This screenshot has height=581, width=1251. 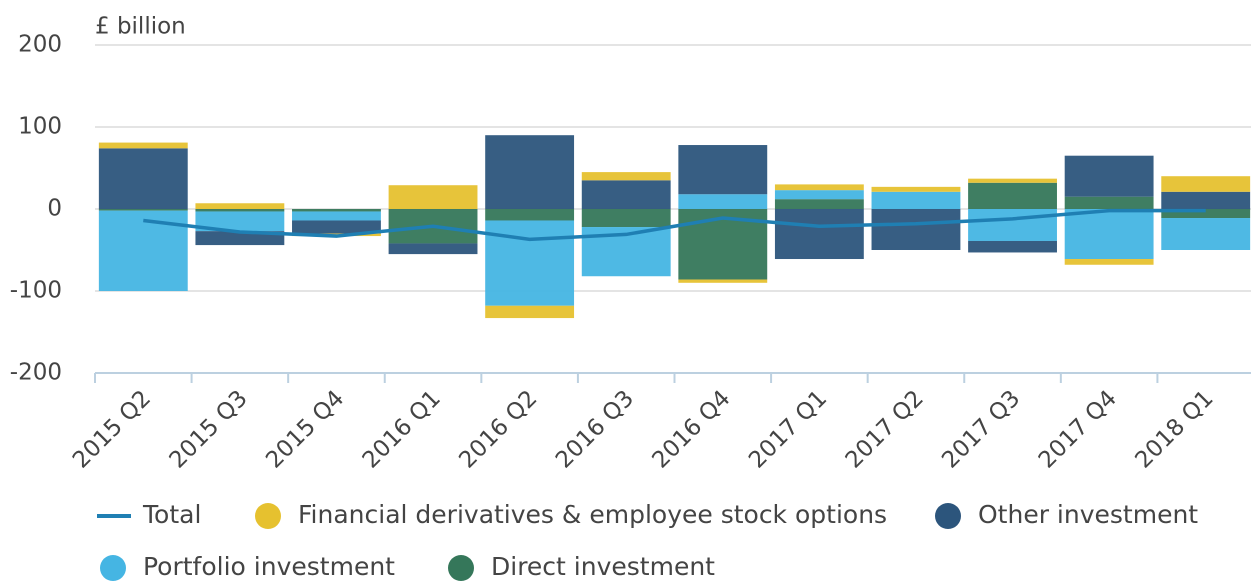 What do you see at coordinates (674, 225) in the screenshot?
I see `line` at bounding box center [674, 225].